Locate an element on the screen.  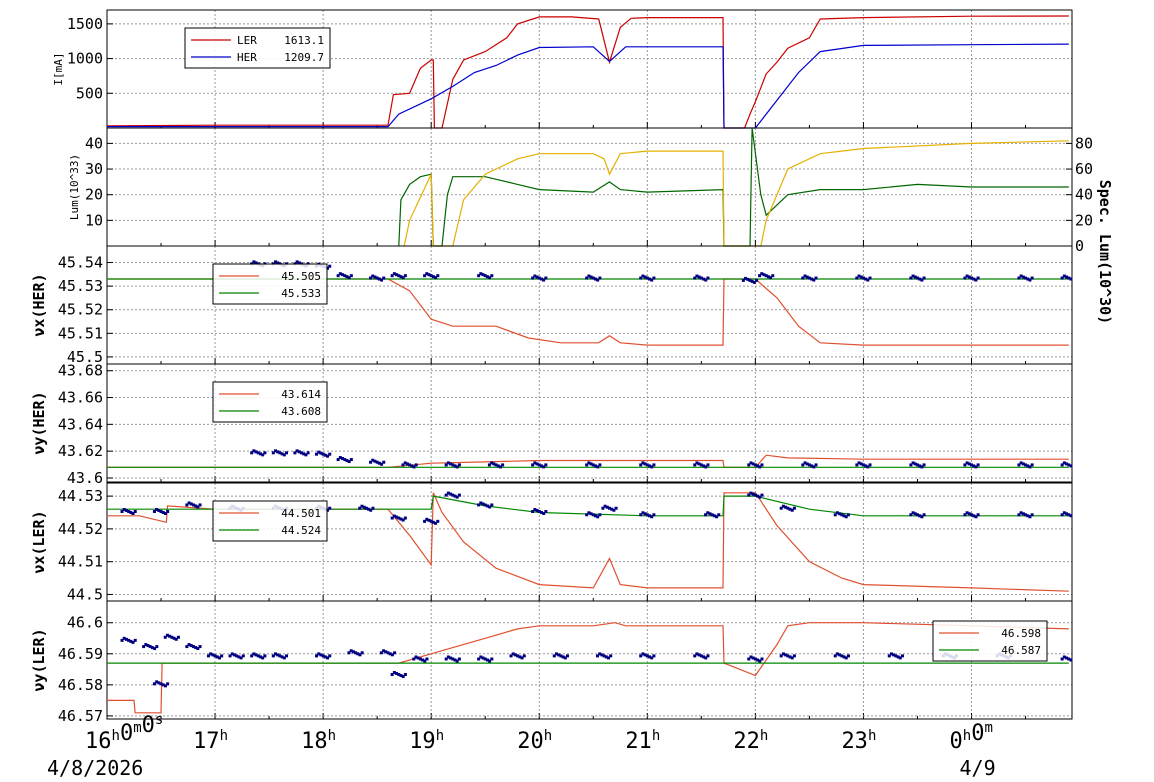
y-axis-label: νx(HER) is located at coordinates (39, 304).